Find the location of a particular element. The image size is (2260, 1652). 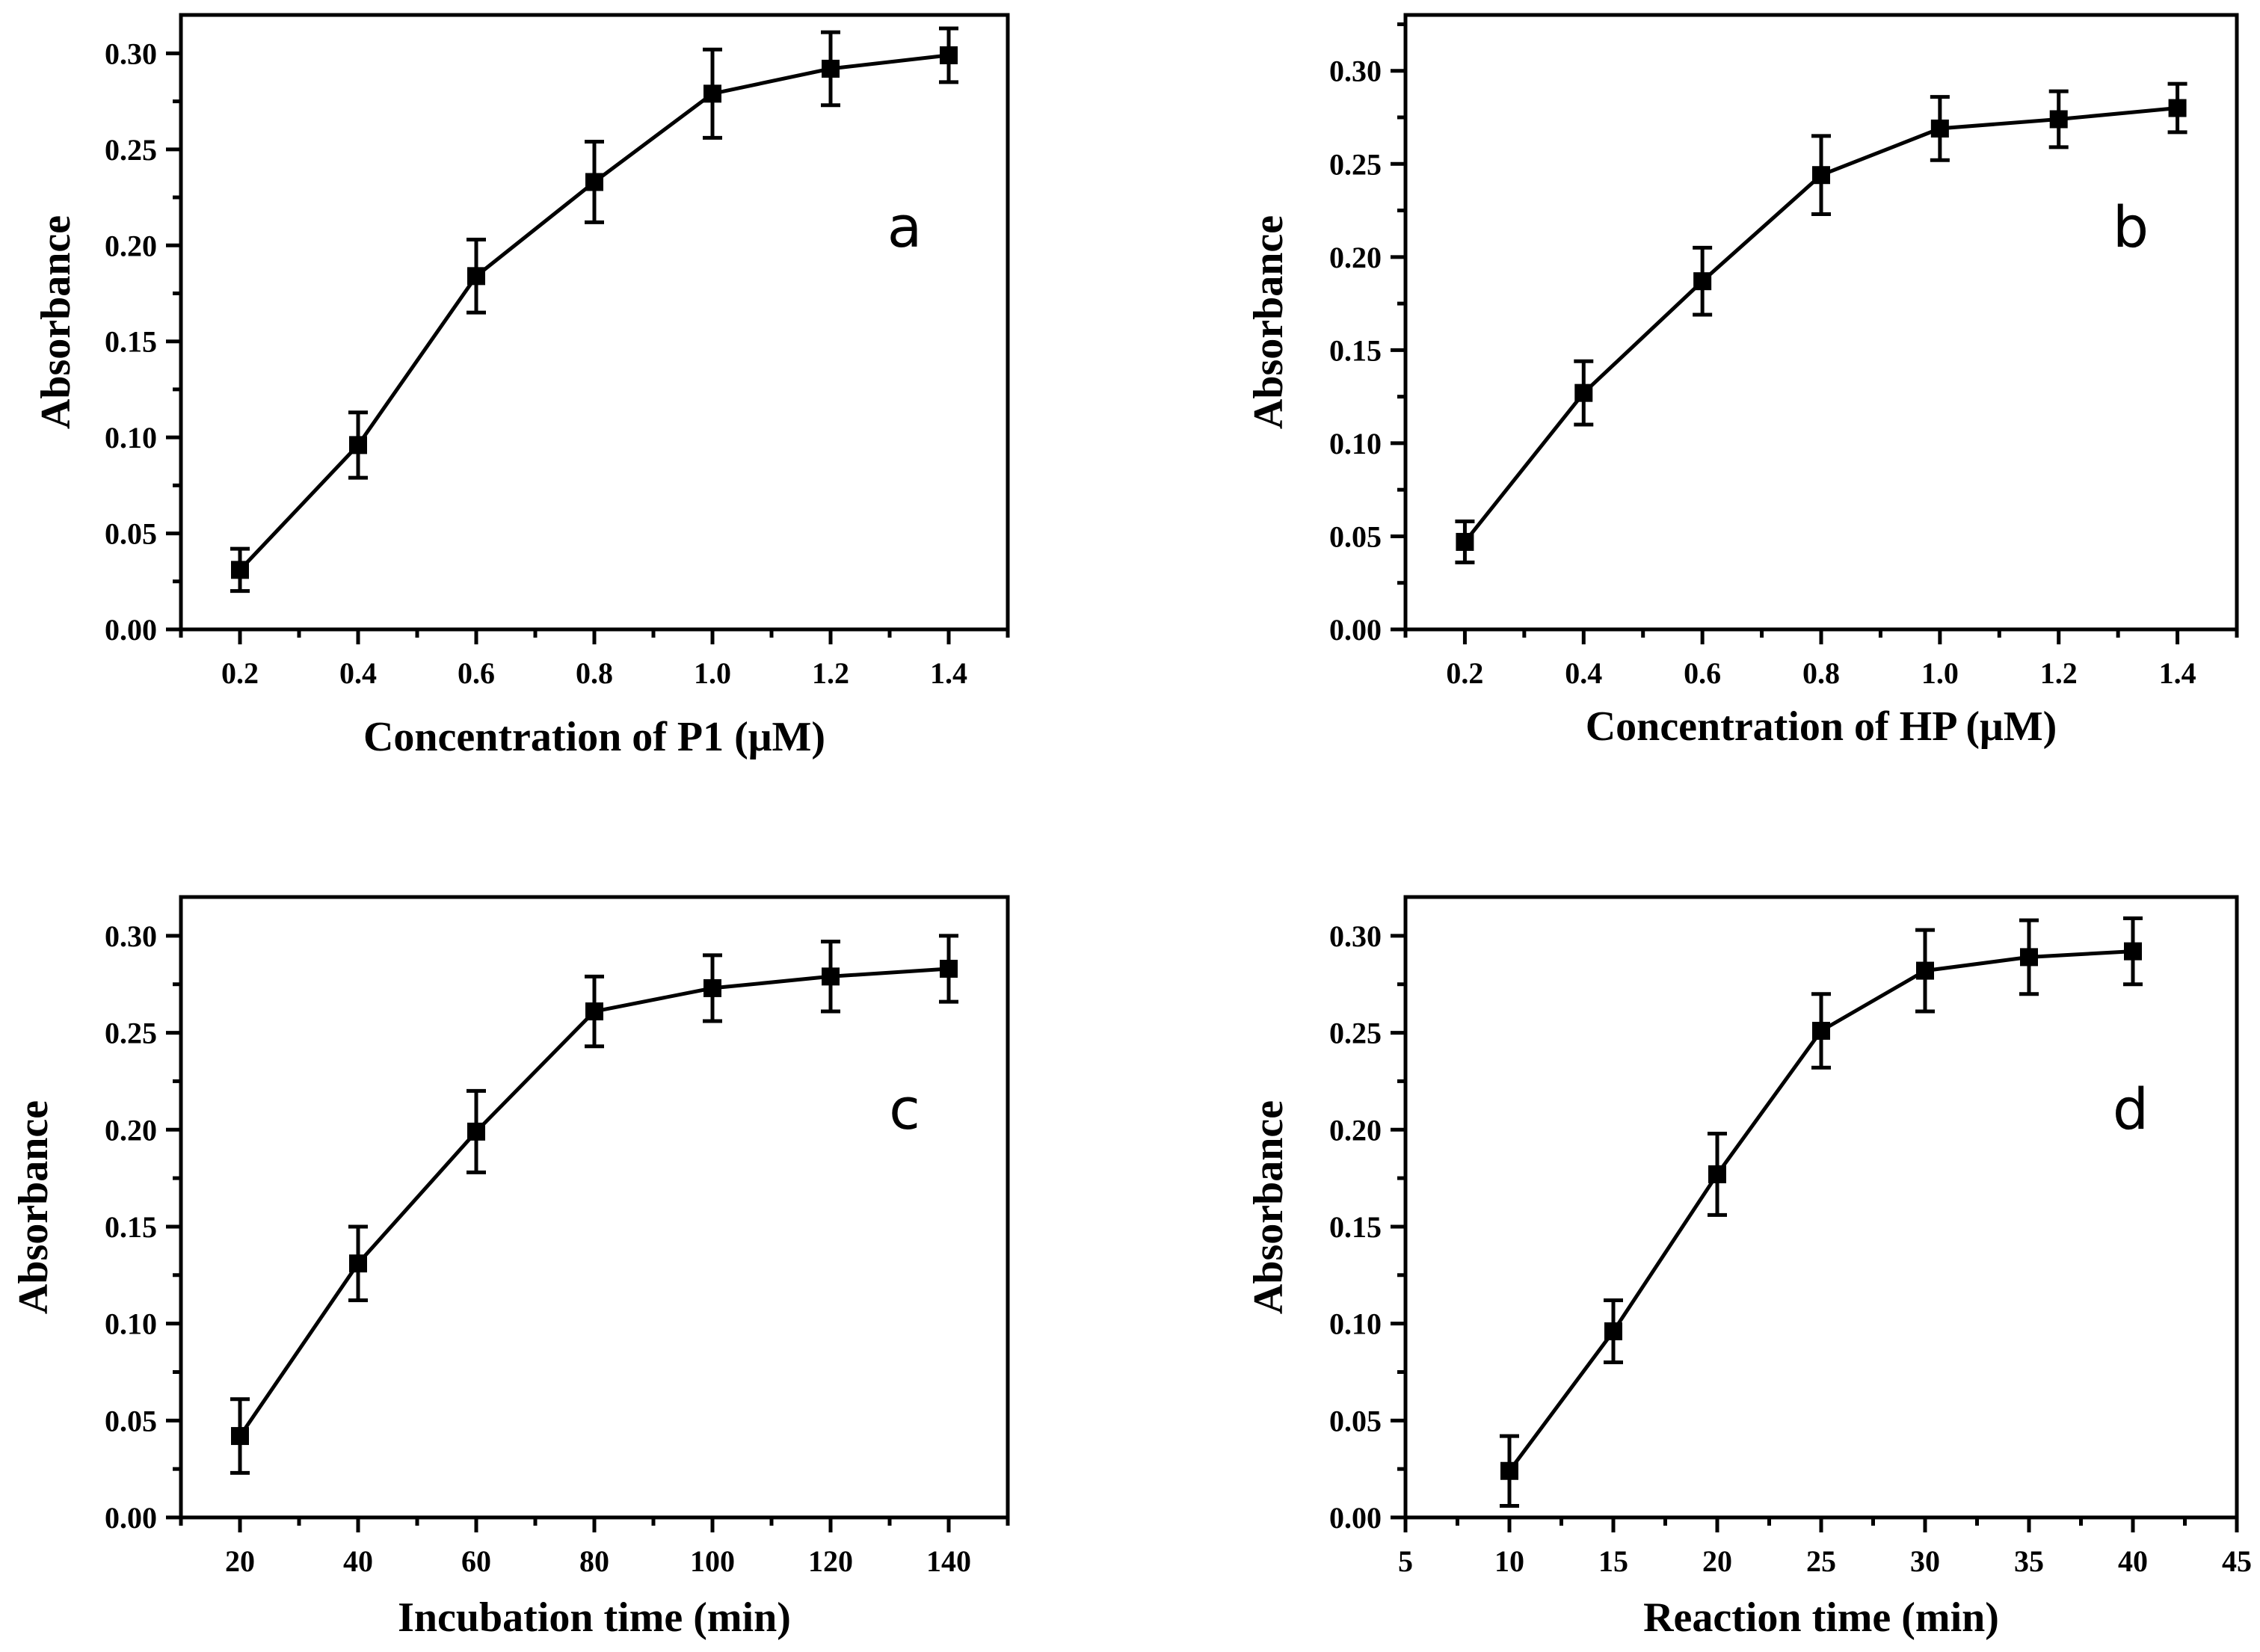

panel-c-x-tick-label: 40 is located at coordinates (358, 1561).